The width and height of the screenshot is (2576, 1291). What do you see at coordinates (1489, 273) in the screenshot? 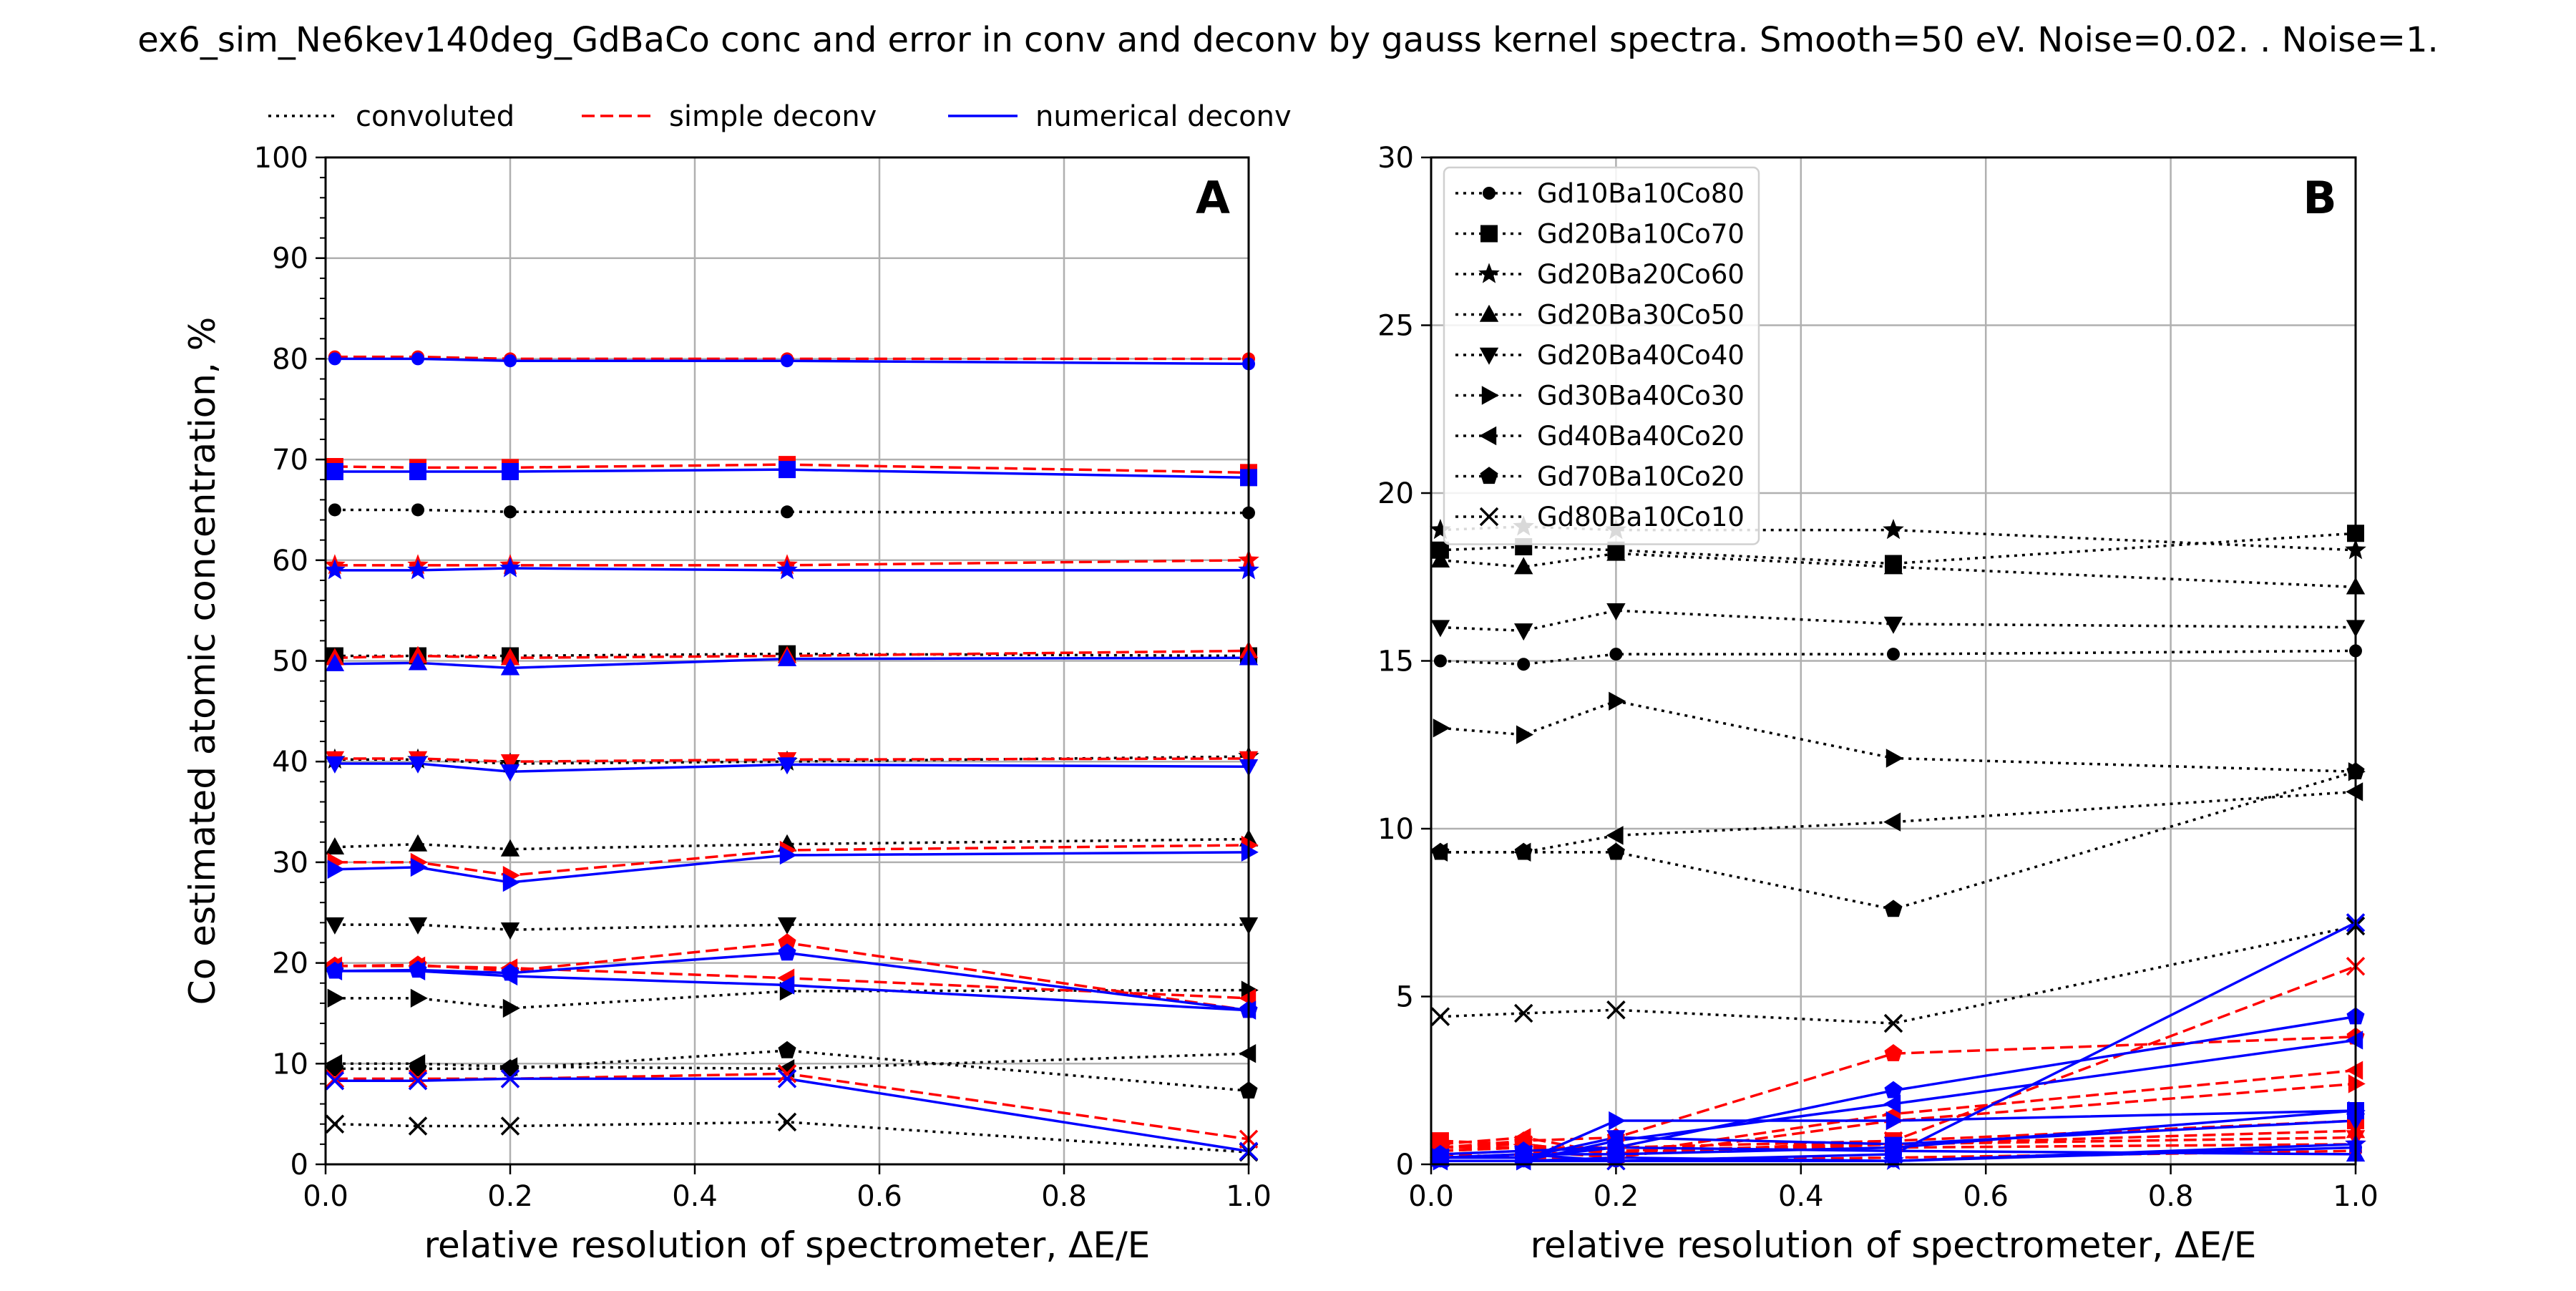
I see `legend-marker-gd20ba20co60` at bounding box center [1489, 273].